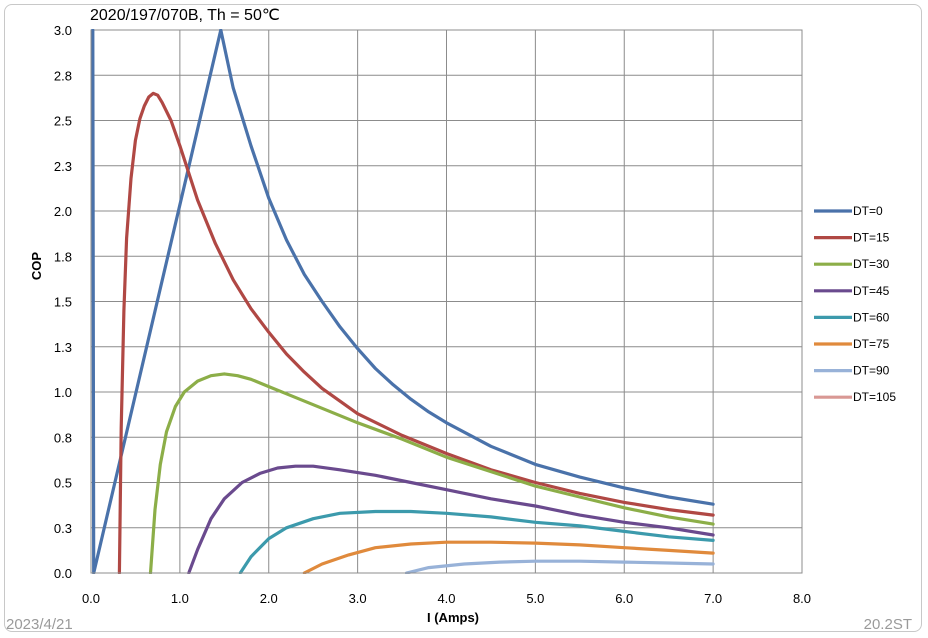 The height and width of the screenshot is (638, 928). What do you see at coordinates (624, 598) in the screenshot?
I see `x-tick-label: 6.0` at bounding box center [624, 598].